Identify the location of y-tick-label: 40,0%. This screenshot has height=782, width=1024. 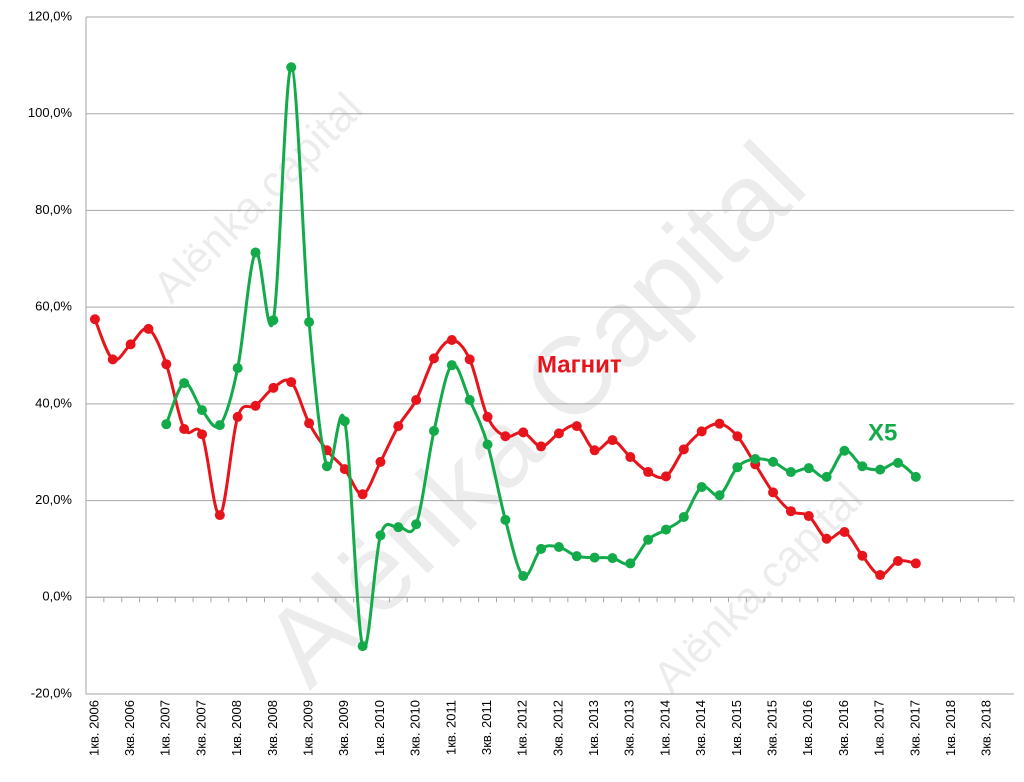
(53, 402).